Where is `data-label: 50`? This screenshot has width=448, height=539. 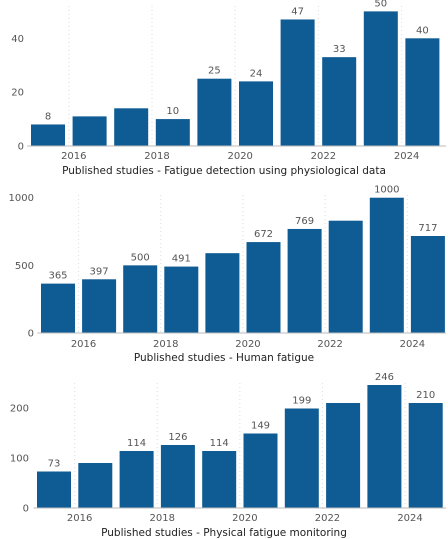
data-label: 50 is located at coordinates (380, 4).